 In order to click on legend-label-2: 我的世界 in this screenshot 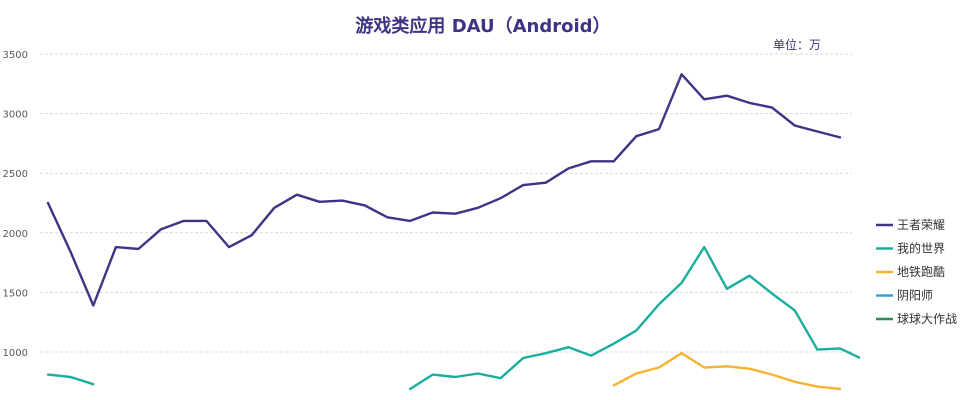, I will do `click(921, 248)`.